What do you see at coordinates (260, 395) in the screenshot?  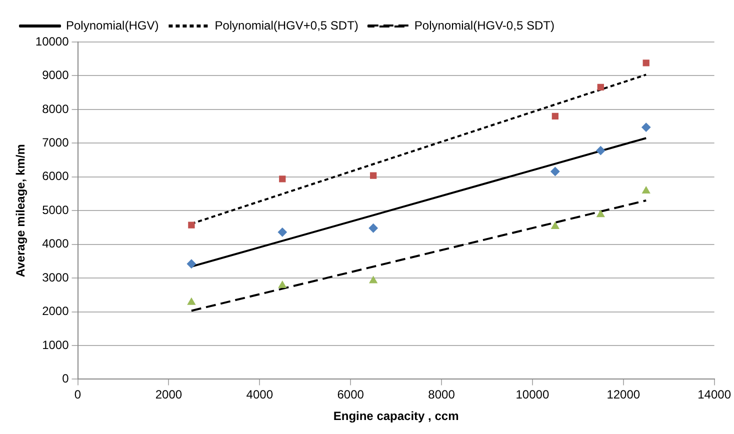 I see `x-tick-label: 4000` at bounding box center [260, 395].